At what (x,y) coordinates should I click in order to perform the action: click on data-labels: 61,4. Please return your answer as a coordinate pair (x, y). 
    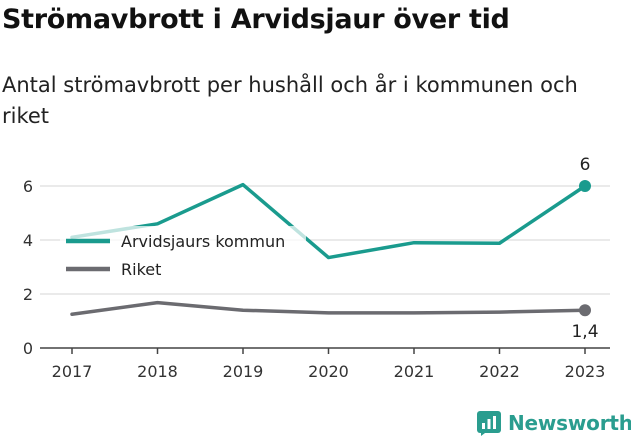
    Looking at the image, I should click on (584, 248).